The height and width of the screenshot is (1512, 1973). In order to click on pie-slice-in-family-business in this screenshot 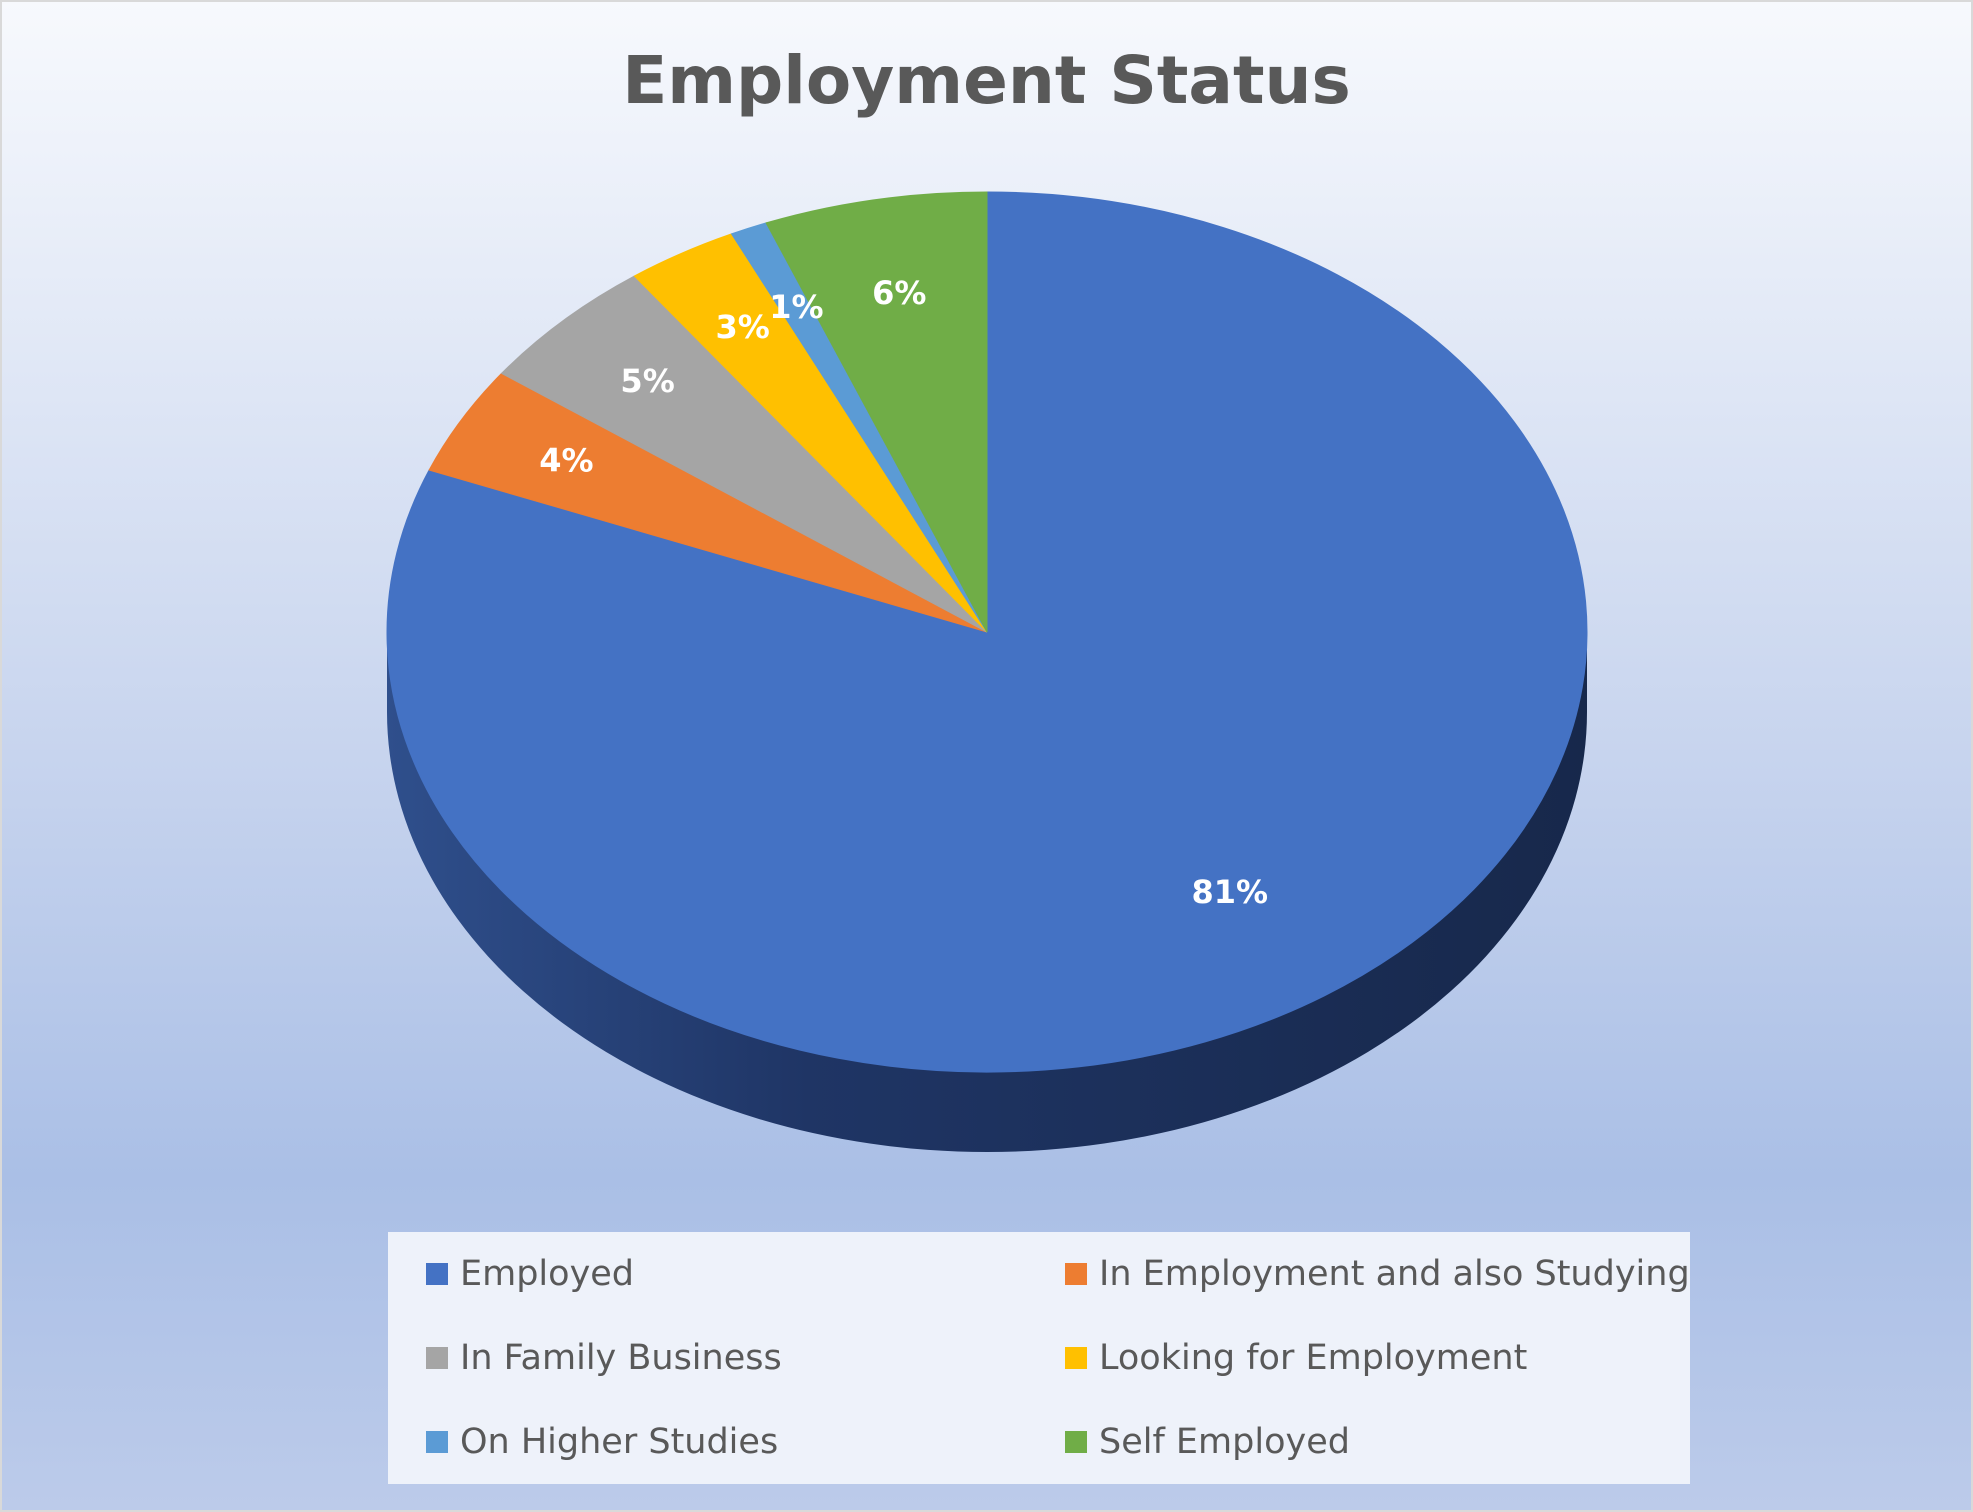, I will do `click(744, 454)`.